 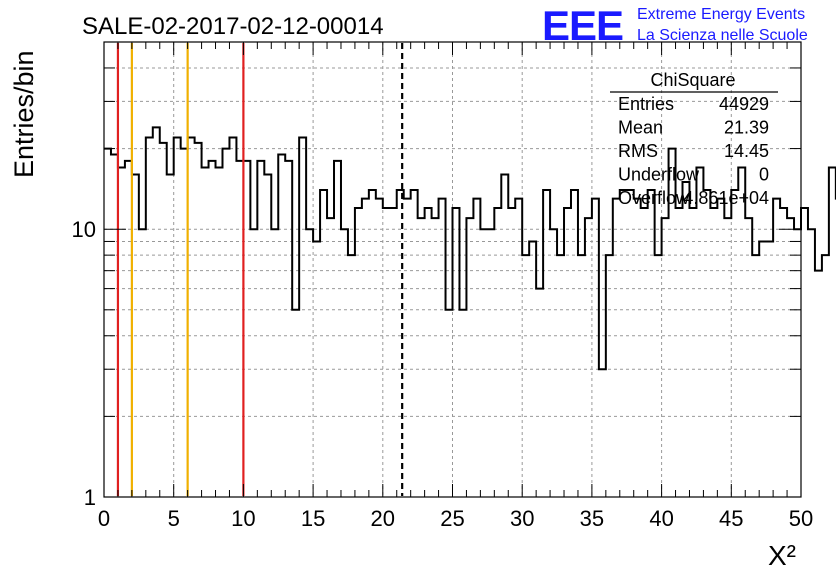 What do you see at coordinates (640, 128) in the screenshot?
I see `stats-label: Mean` at bounding box center [640, 128].